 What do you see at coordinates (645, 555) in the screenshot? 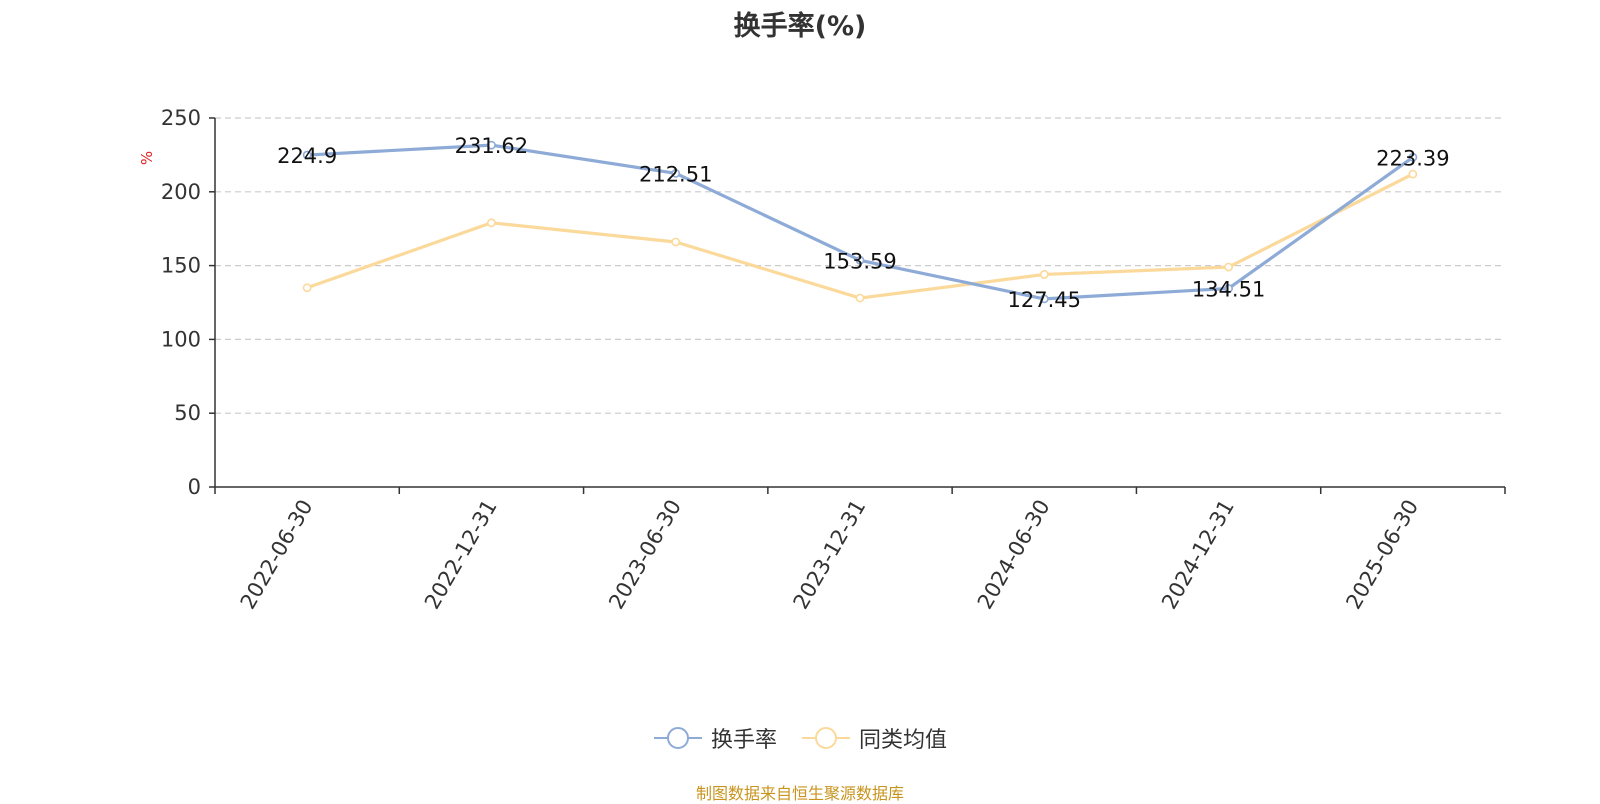
I see `x-tick-label: 2023-06-30` at bounding box center [645, 555].